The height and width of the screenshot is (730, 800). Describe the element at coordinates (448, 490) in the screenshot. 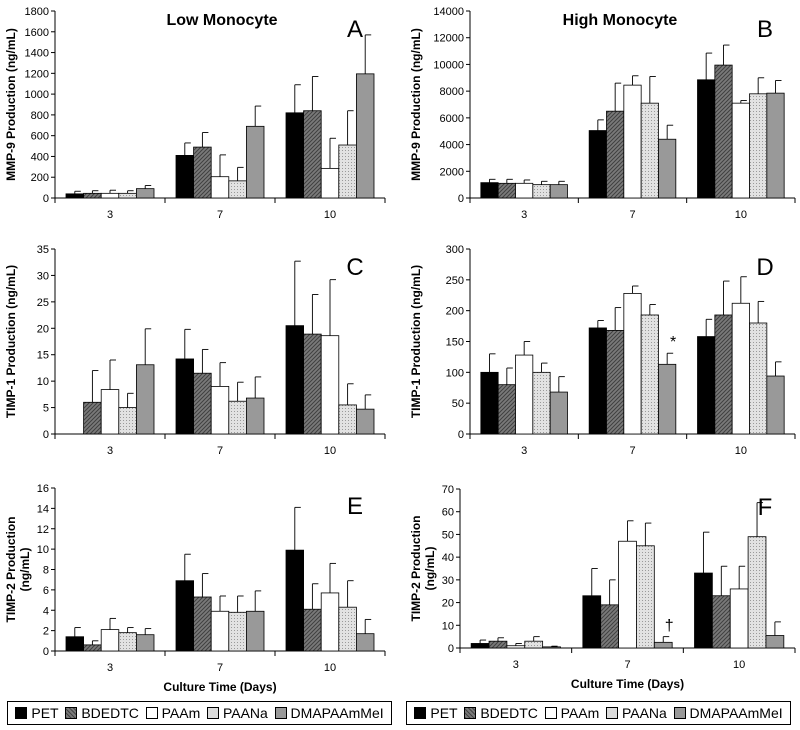

I see `y-tick-label: 70` at that location.